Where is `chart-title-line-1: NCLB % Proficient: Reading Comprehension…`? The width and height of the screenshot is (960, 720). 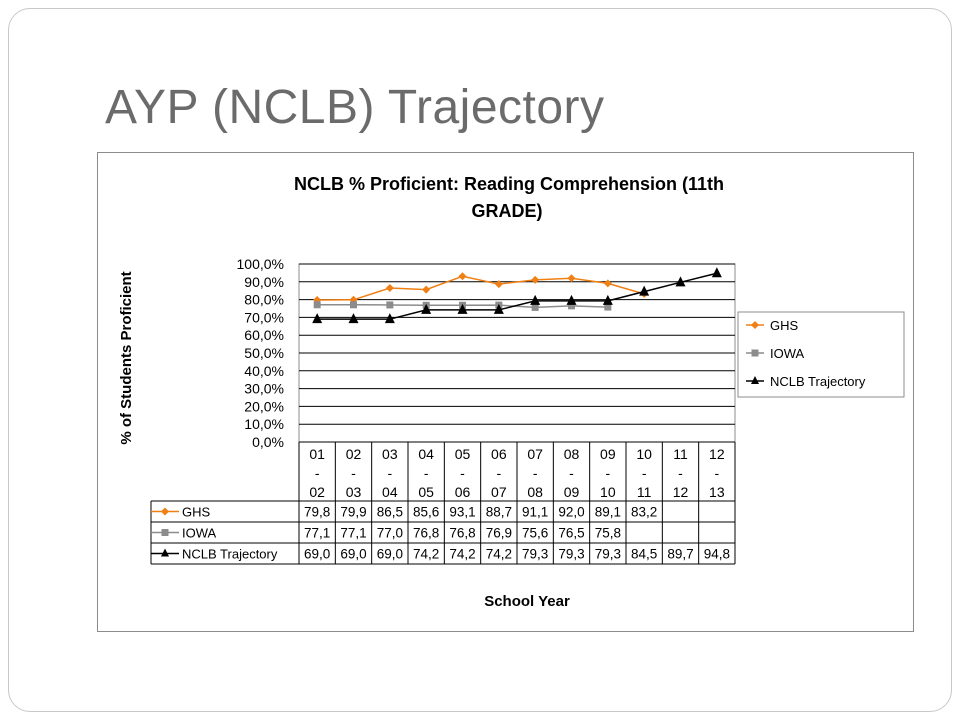 chart-title-line-1: NCLB % Proficient: Reading Comprehension… is located at coordinates (509, 184).